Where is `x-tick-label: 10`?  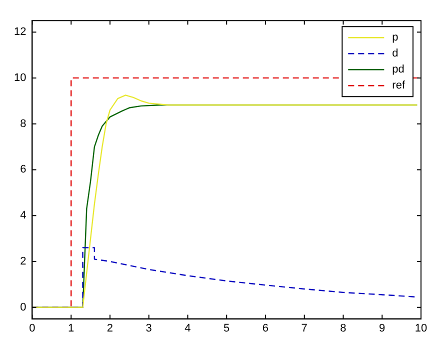
x-tick-label: 10 is located at coordinates (421, 328).